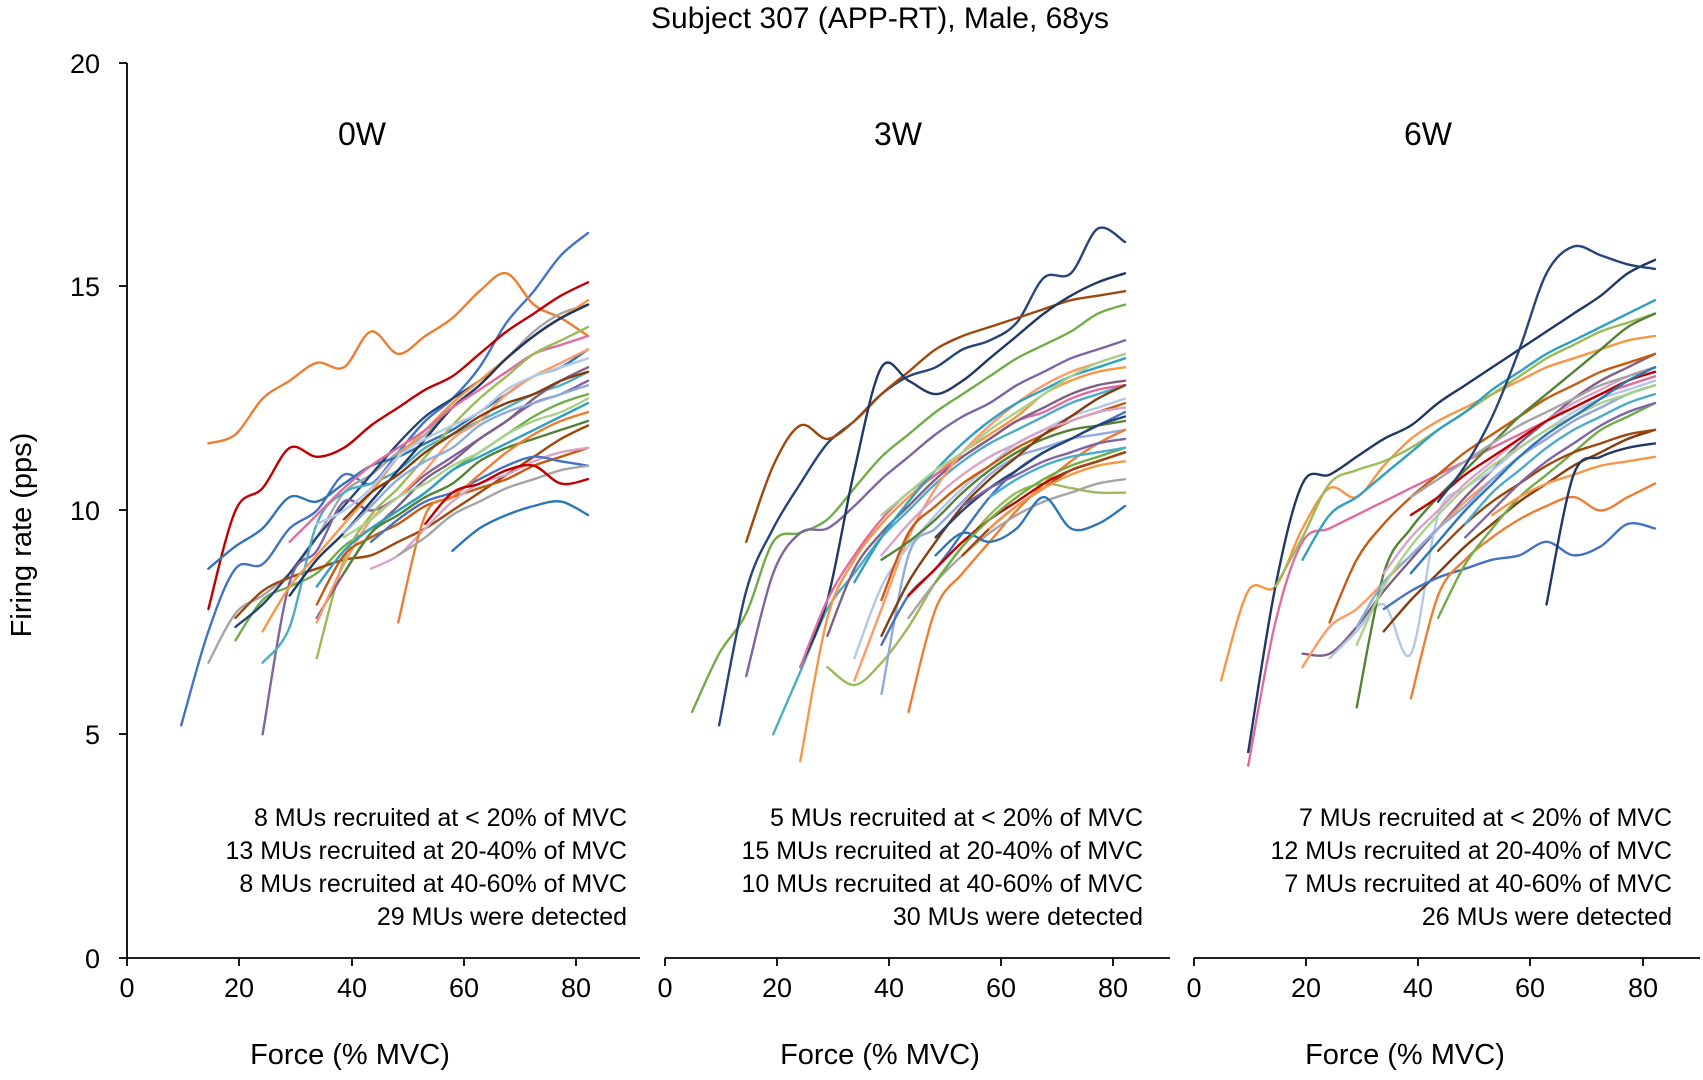  What do you see at coordinates (942, 851) in the screenshot?
I see `note-line: 15 MUs recruited at 20-40% of MVC` at bounding box center [942, 851].